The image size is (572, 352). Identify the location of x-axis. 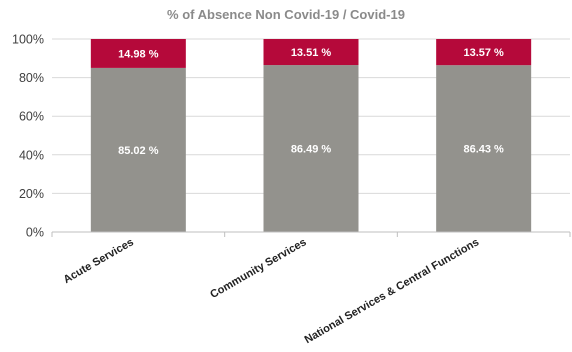
(311, 234).